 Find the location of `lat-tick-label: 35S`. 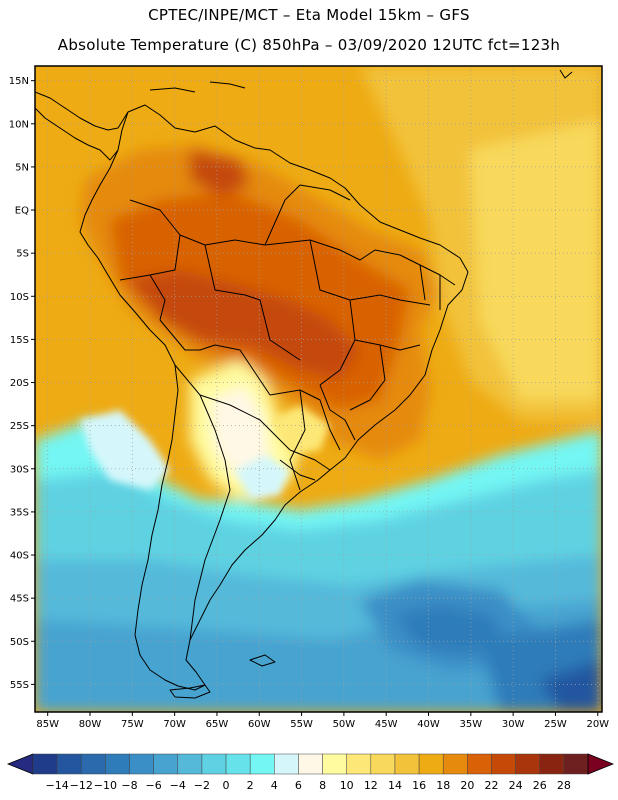

lat-tick-label: 35S is located at coordinates (19, 512).